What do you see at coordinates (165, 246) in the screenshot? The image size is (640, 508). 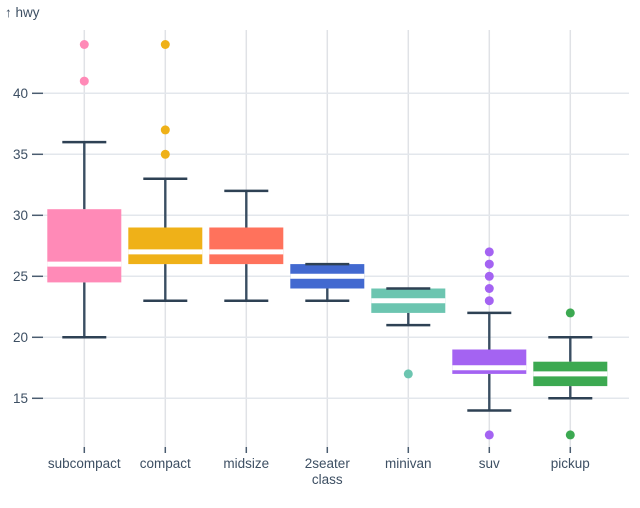 I see `iqr-box-compact` at bounding box center [165, 246].